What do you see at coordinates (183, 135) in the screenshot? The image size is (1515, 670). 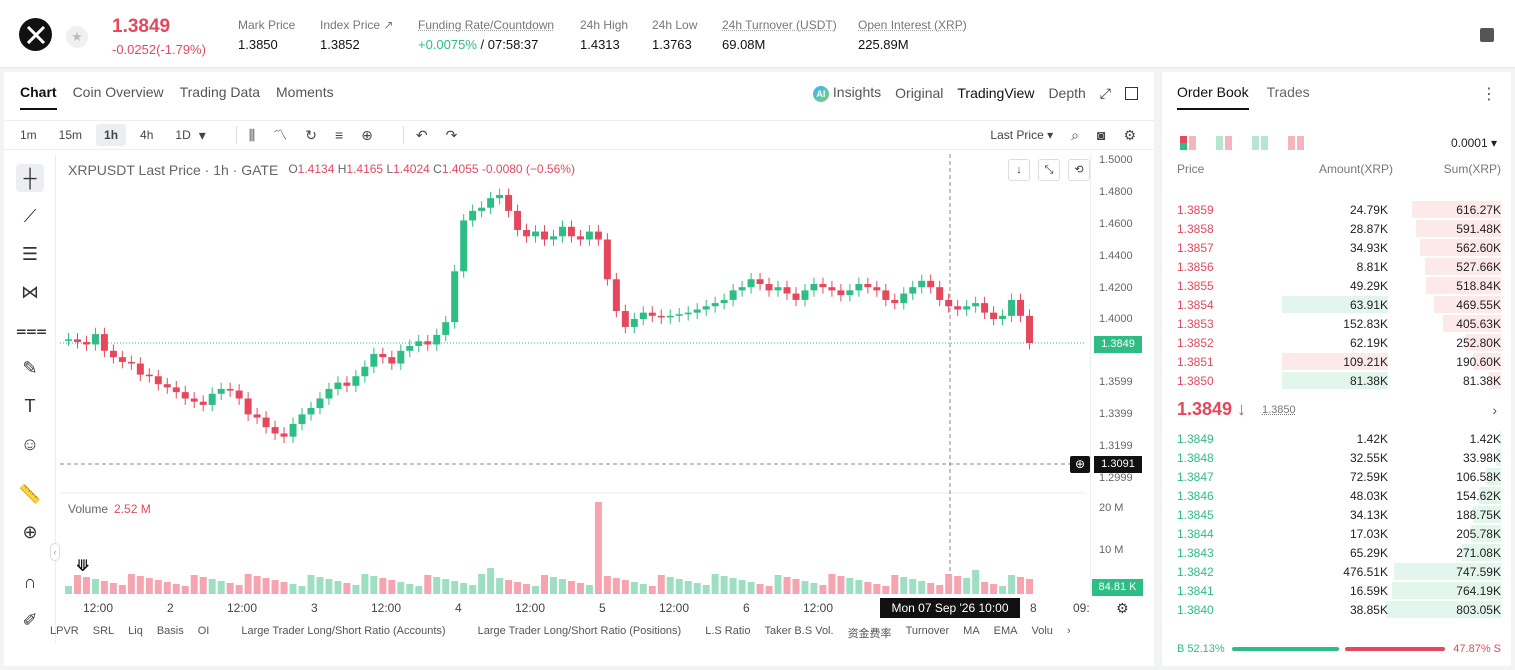 I see `interval-1d: 1D` at bounding box center [183, 135].